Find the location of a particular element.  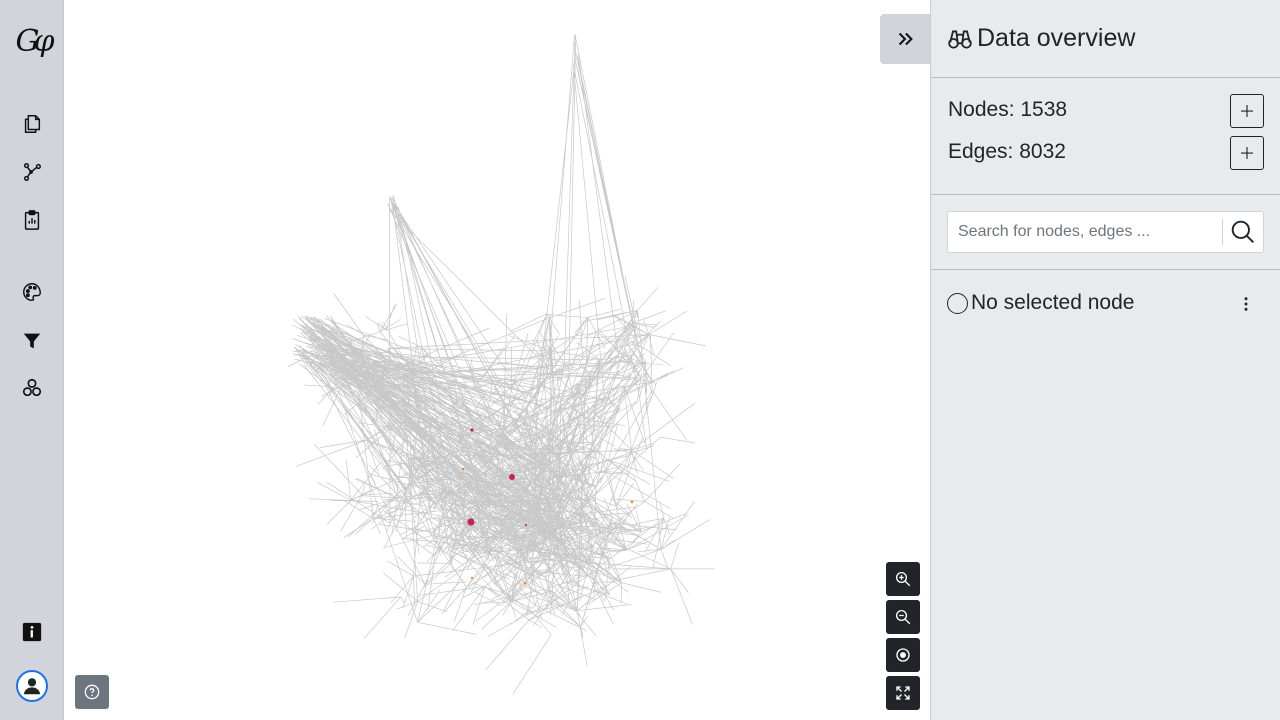

help-button is located at coordinates (92, 692).